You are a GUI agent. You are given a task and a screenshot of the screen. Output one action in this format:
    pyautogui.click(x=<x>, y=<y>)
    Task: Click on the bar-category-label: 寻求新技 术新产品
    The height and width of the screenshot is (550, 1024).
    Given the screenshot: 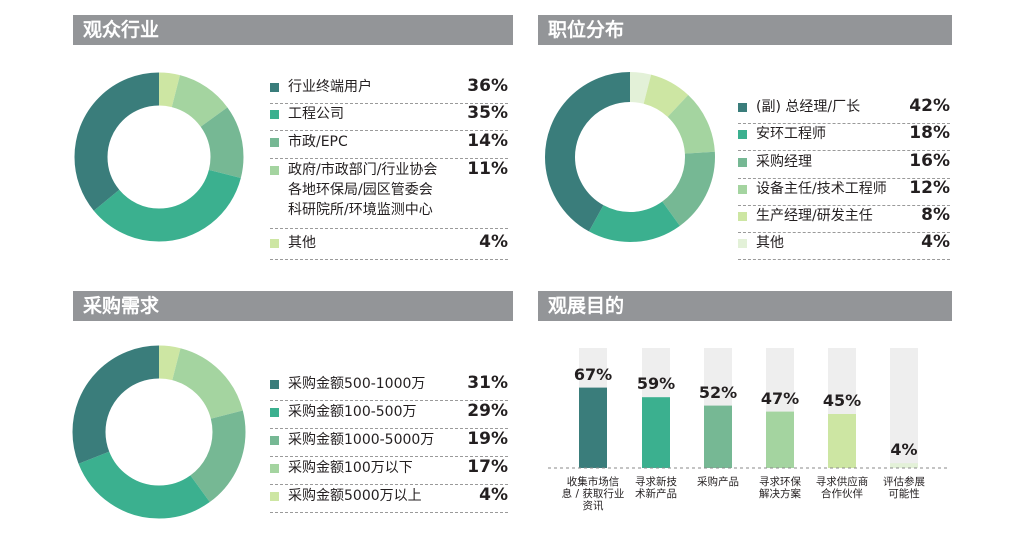 What is the action you would take?
    pyautogui.click(x=656, y=488)
    